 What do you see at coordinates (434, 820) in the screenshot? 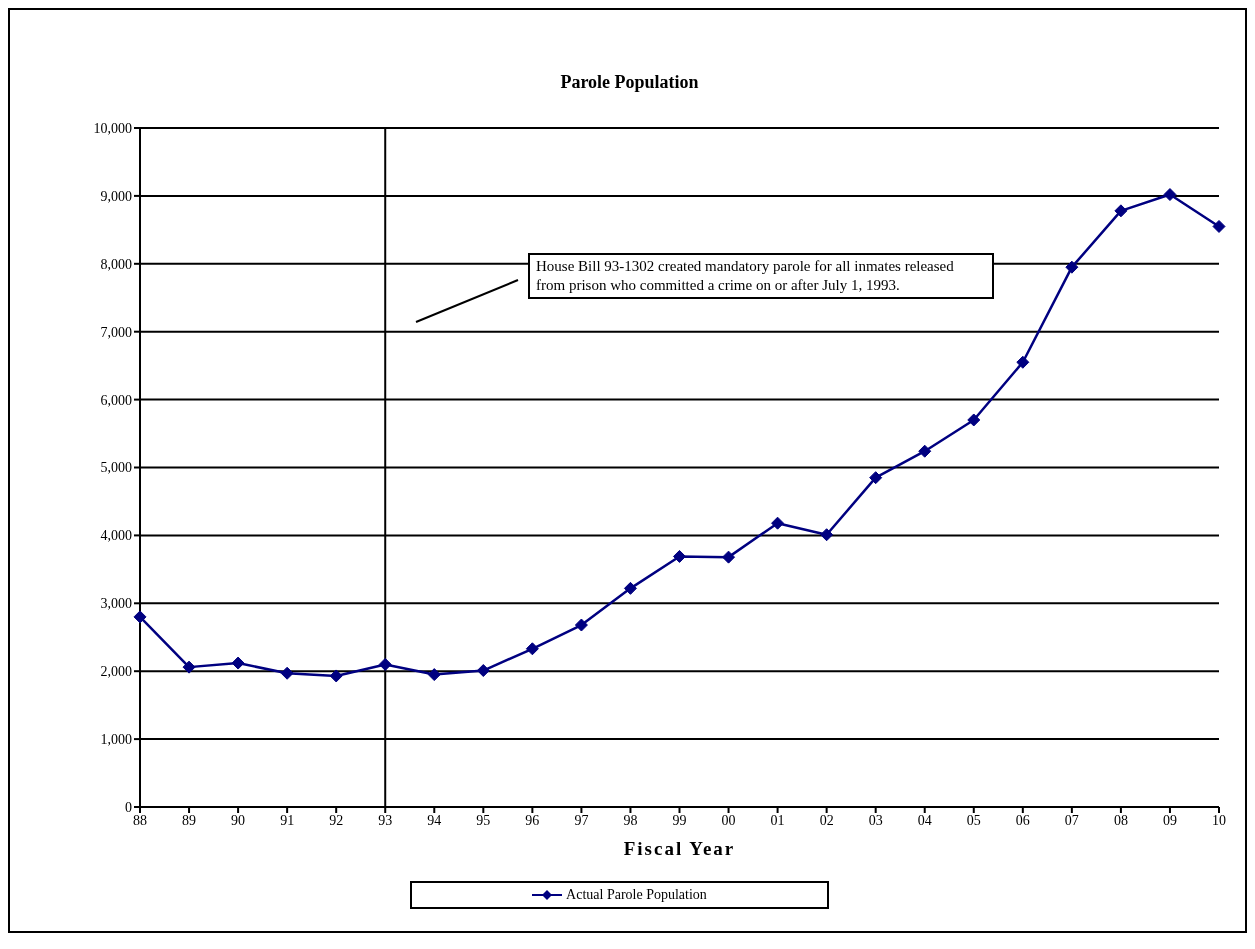
I see `x-tick-label: 94` at bounding box center [434, 820].